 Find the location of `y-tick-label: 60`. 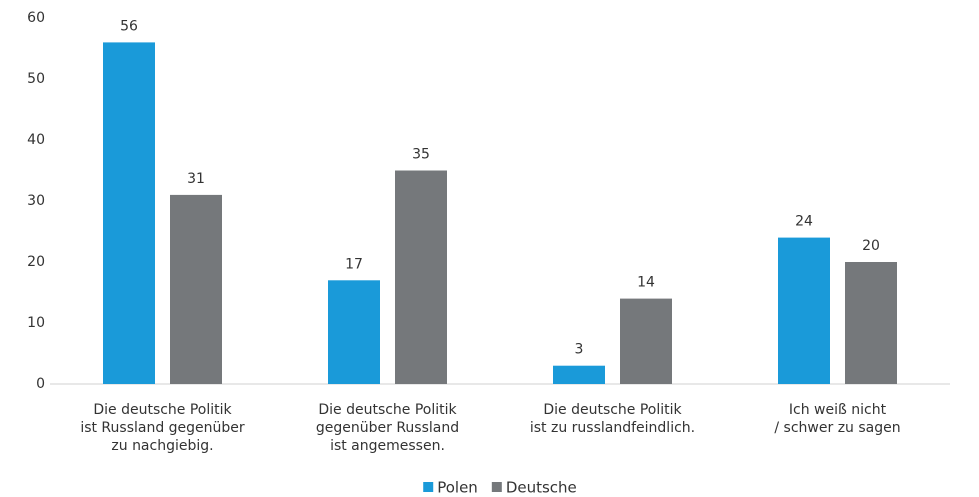

y-tick-label: 60 is located at coordinates (36, 18).